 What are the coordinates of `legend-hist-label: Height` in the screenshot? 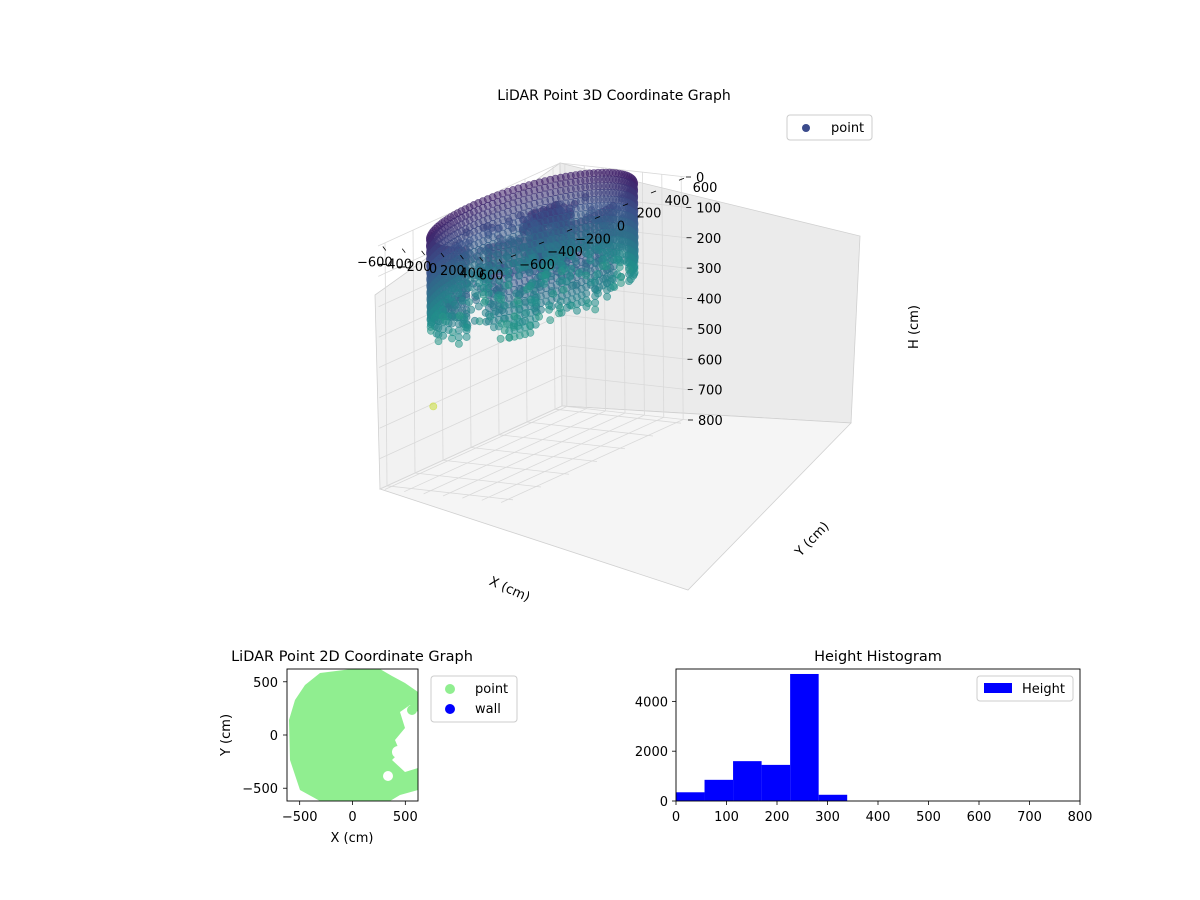 It's located at (1043, 689).